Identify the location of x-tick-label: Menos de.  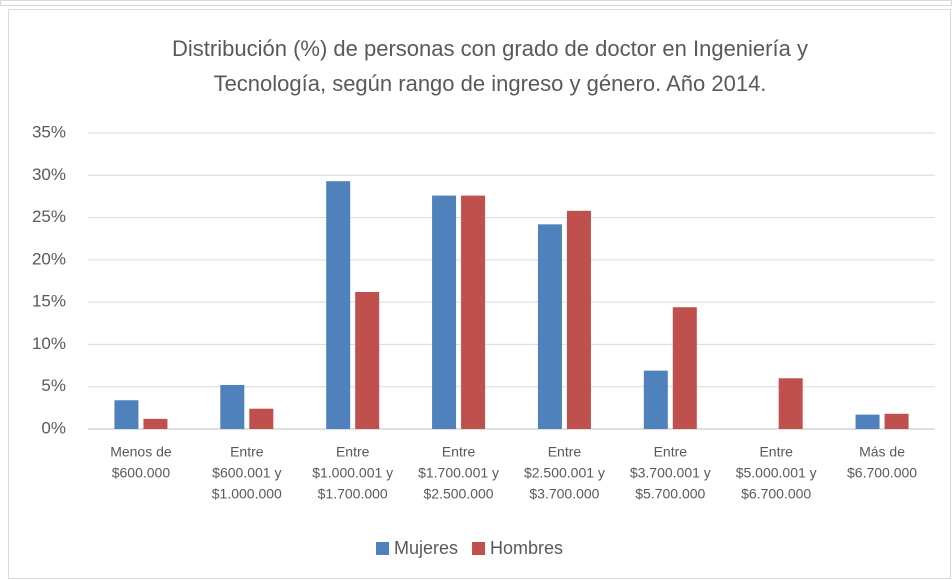
(141, 452).